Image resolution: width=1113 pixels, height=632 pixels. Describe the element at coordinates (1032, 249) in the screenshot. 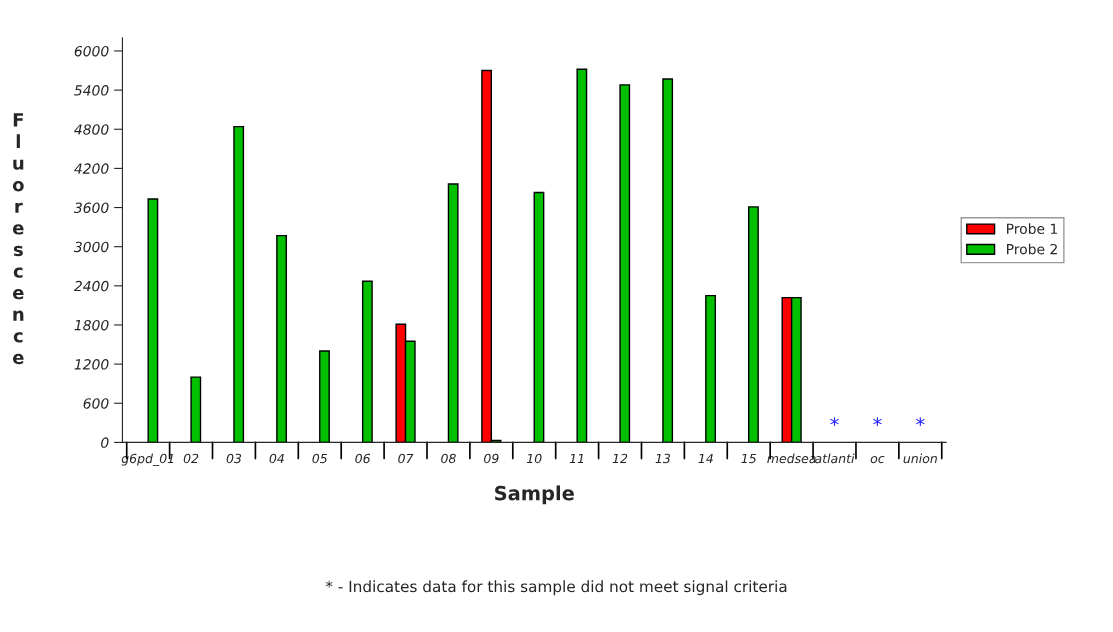

I see `legend-label: Probe 2` at that location.